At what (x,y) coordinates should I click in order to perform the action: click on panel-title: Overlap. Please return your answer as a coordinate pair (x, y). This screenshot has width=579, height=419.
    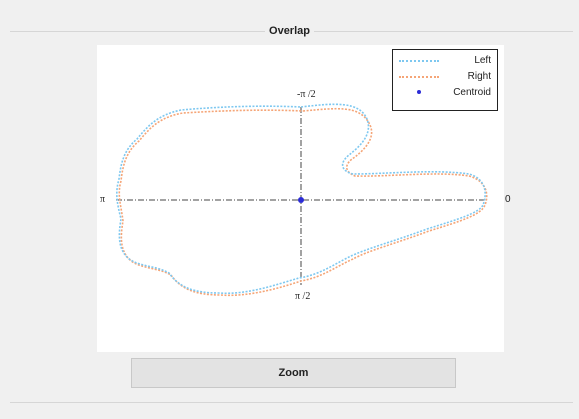
    Looking at the image, I should click on (289, 31).